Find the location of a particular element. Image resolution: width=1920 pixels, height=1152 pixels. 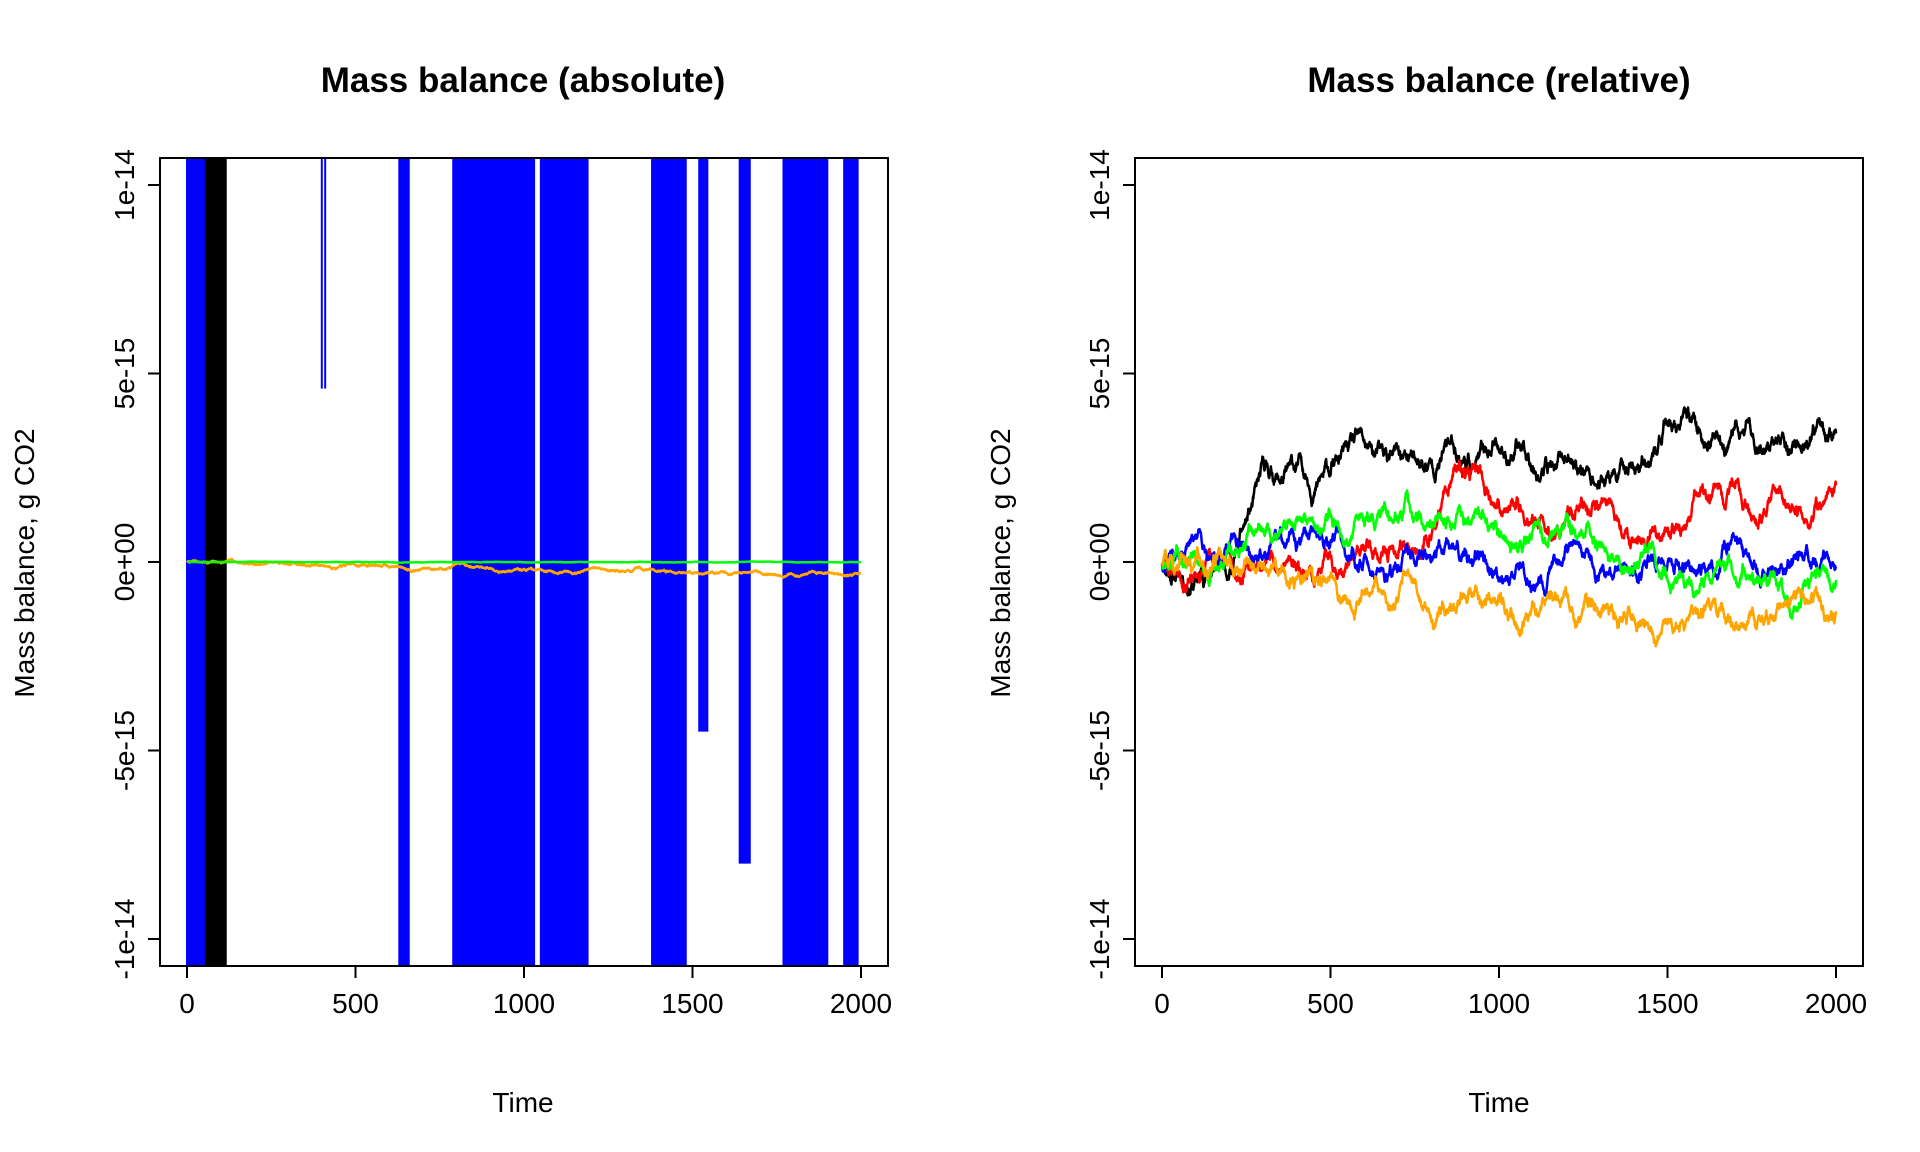

y-axis-relative: -1e-14 -5e-15 0e+00 5e-15 1e-14 is located at coordinates (1110, 564).